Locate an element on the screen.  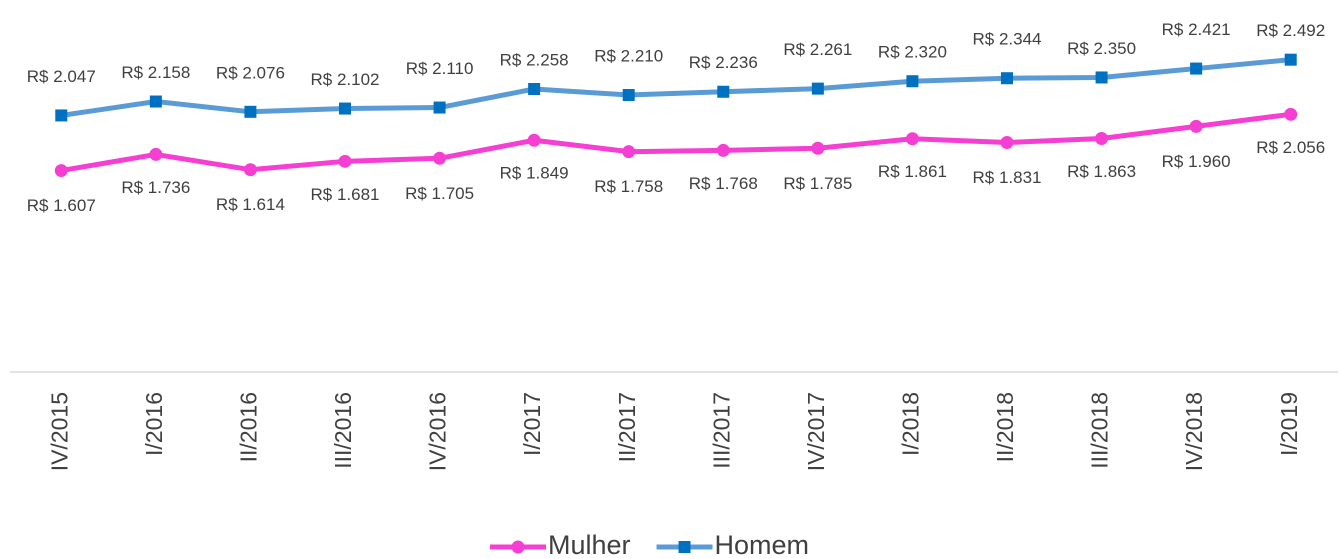
value-label: R$ 1.768 is located at coordinates (723, 183).